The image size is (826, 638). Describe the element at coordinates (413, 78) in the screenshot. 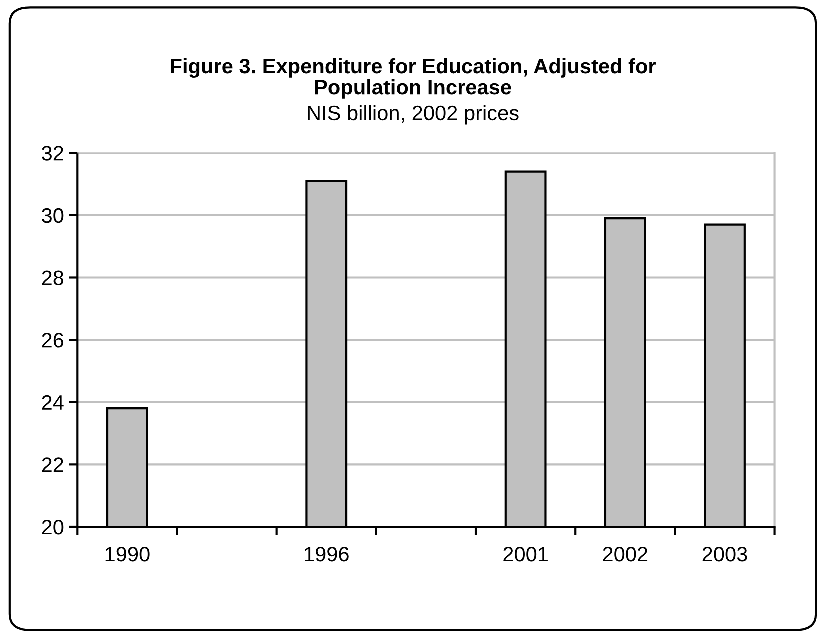

I see `chart-title: Figure 3. Expenditure for Education, Adjusted for Population Increase` at that location.